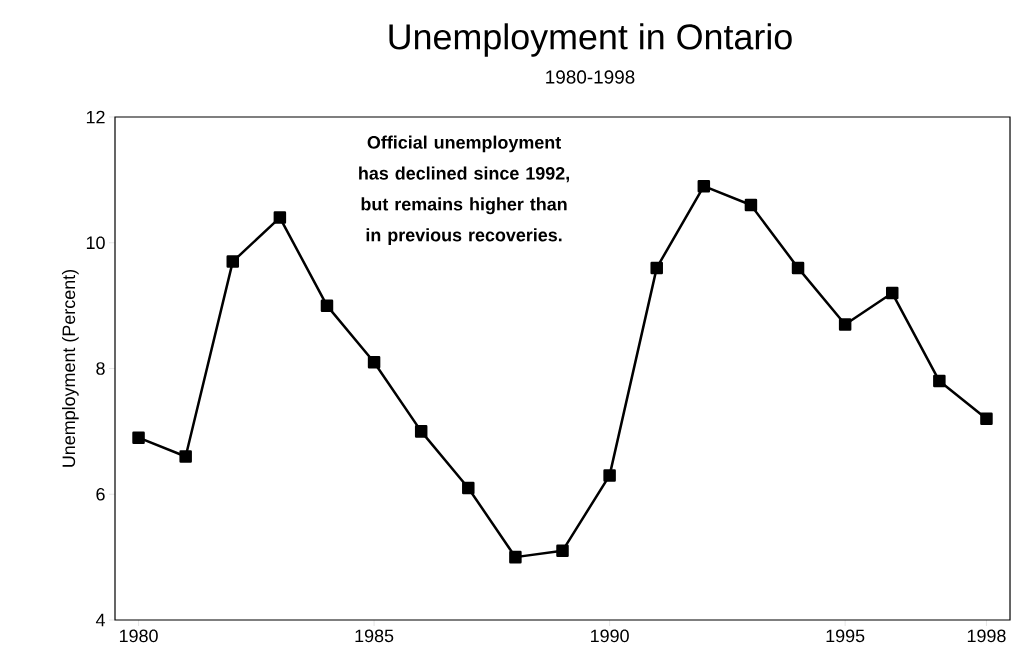 This screenshot has height=650, width=1023. What do you see at coordinates (70, 368) in the screenshot?
I see `y-axis-title: Unemployment (Percent)` at bounding box center [70, 368].